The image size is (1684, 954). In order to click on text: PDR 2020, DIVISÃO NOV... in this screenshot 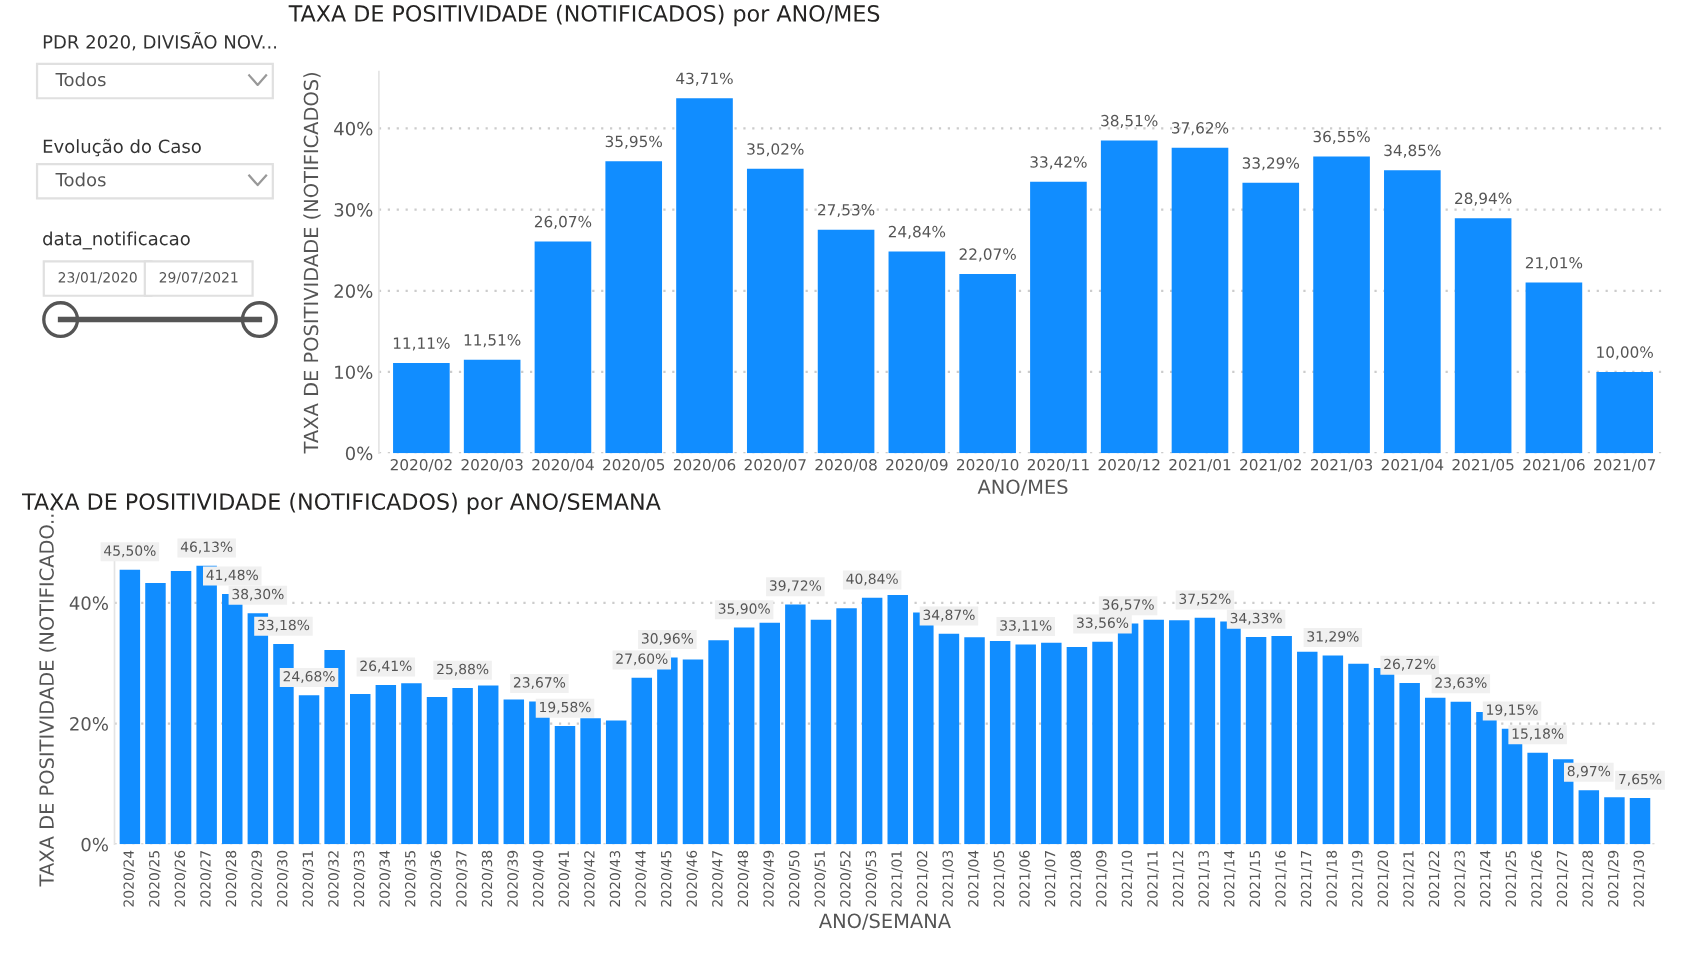, I will do `click(159, 41)`.